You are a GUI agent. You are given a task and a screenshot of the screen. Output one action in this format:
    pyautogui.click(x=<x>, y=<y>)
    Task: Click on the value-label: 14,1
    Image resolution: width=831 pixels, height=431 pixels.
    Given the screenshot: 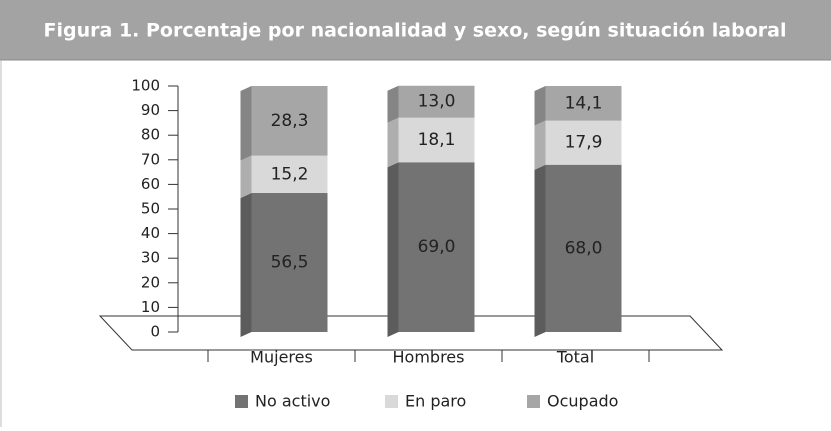 What is the action you would take?
    pyautogui.click(x=584, y=103)
    